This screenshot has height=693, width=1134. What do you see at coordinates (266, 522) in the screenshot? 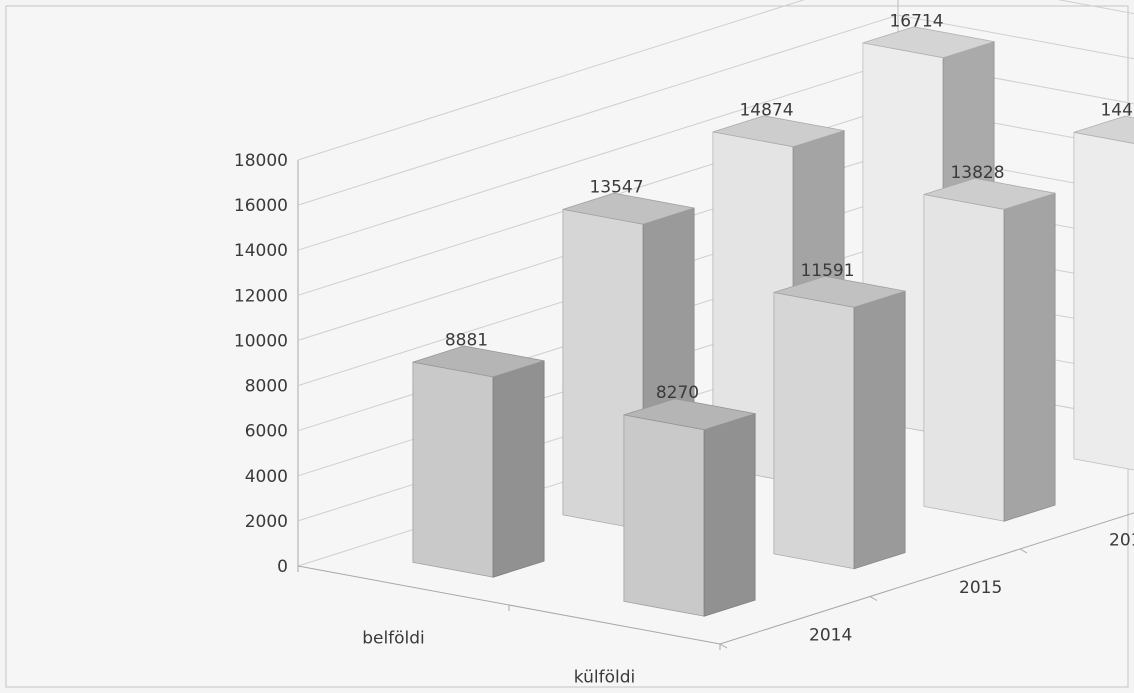
I see `y-tick-label: 2000` at bounding box center [266, 522].